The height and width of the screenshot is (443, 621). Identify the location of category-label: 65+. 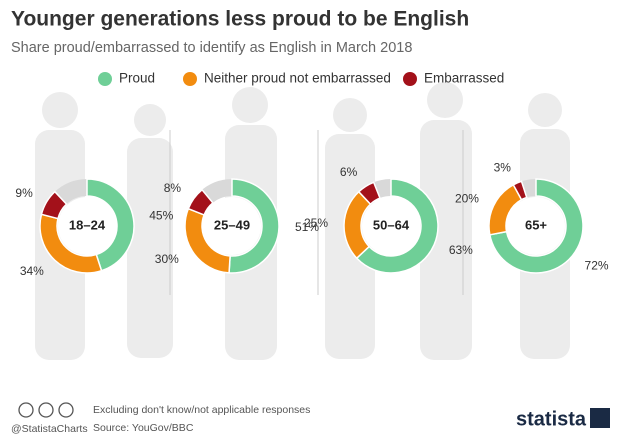
(536, 224).